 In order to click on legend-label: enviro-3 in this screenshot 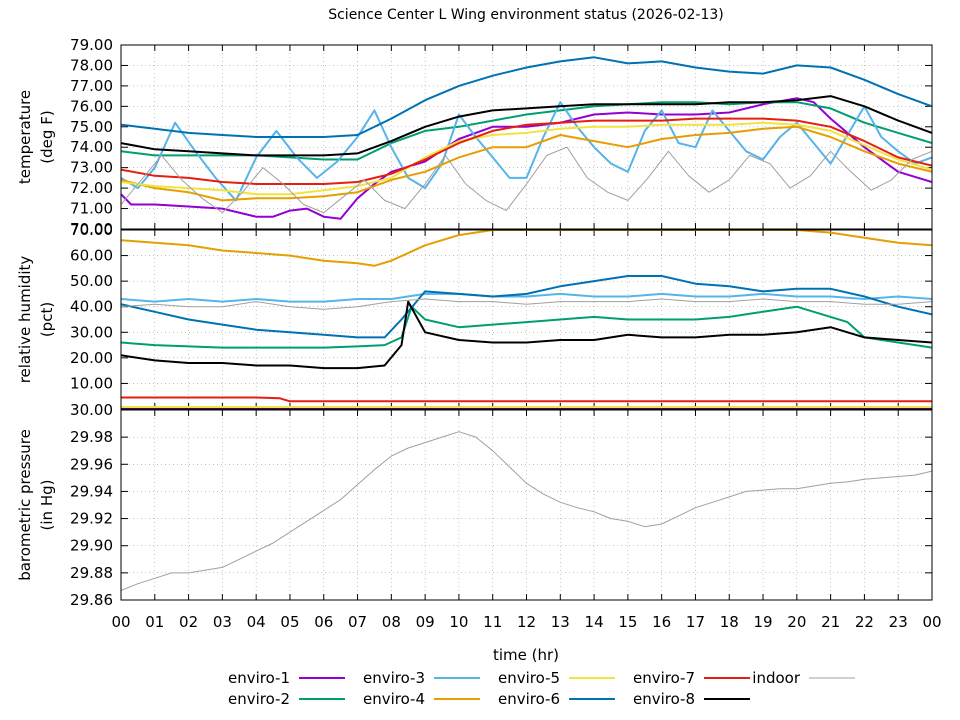, I will do `click(394, 678)`.